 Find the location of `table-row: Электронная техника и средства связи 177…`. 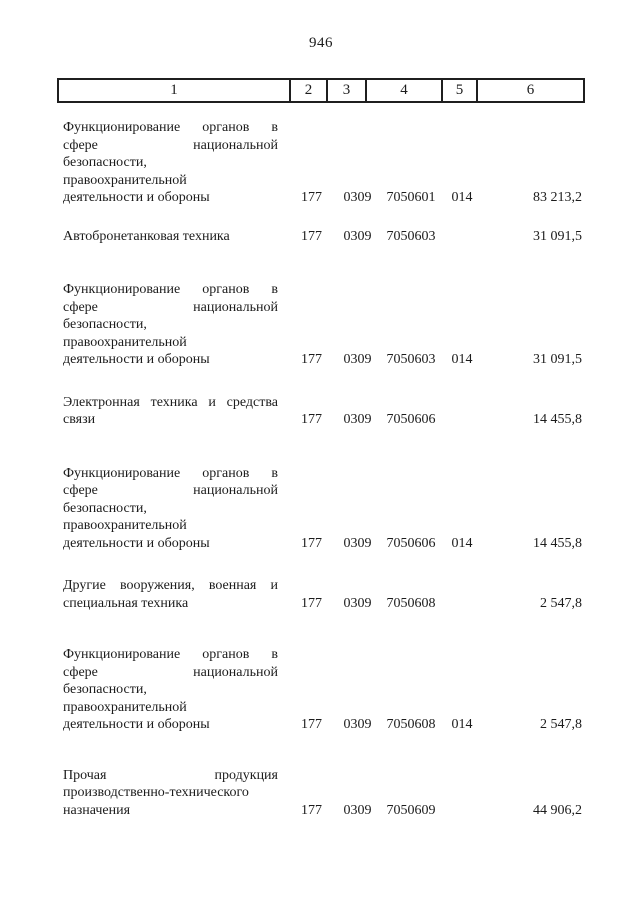

table-row: Электронная техника и средства связи 177… is located at coordinates (321, 411).